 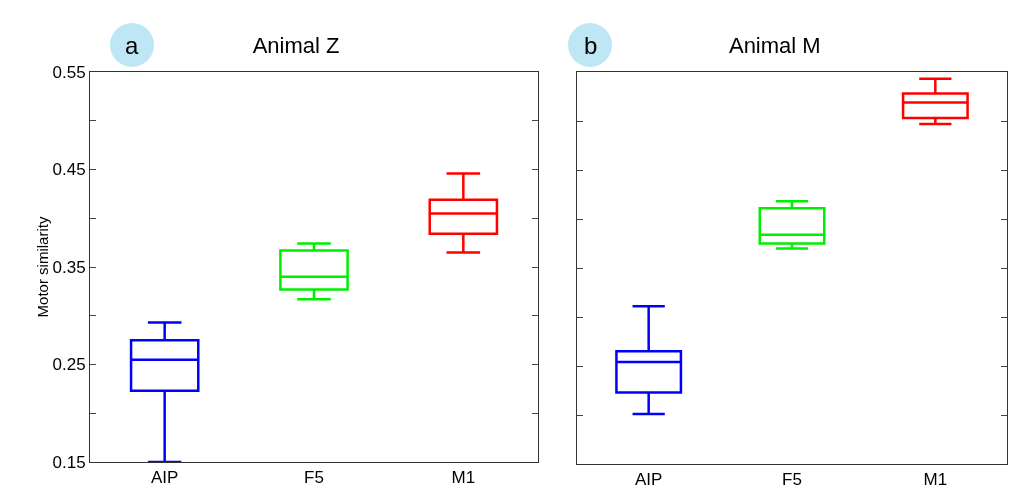 I want to click on y-tick-label: 0.45, so click(x=69, y=170).